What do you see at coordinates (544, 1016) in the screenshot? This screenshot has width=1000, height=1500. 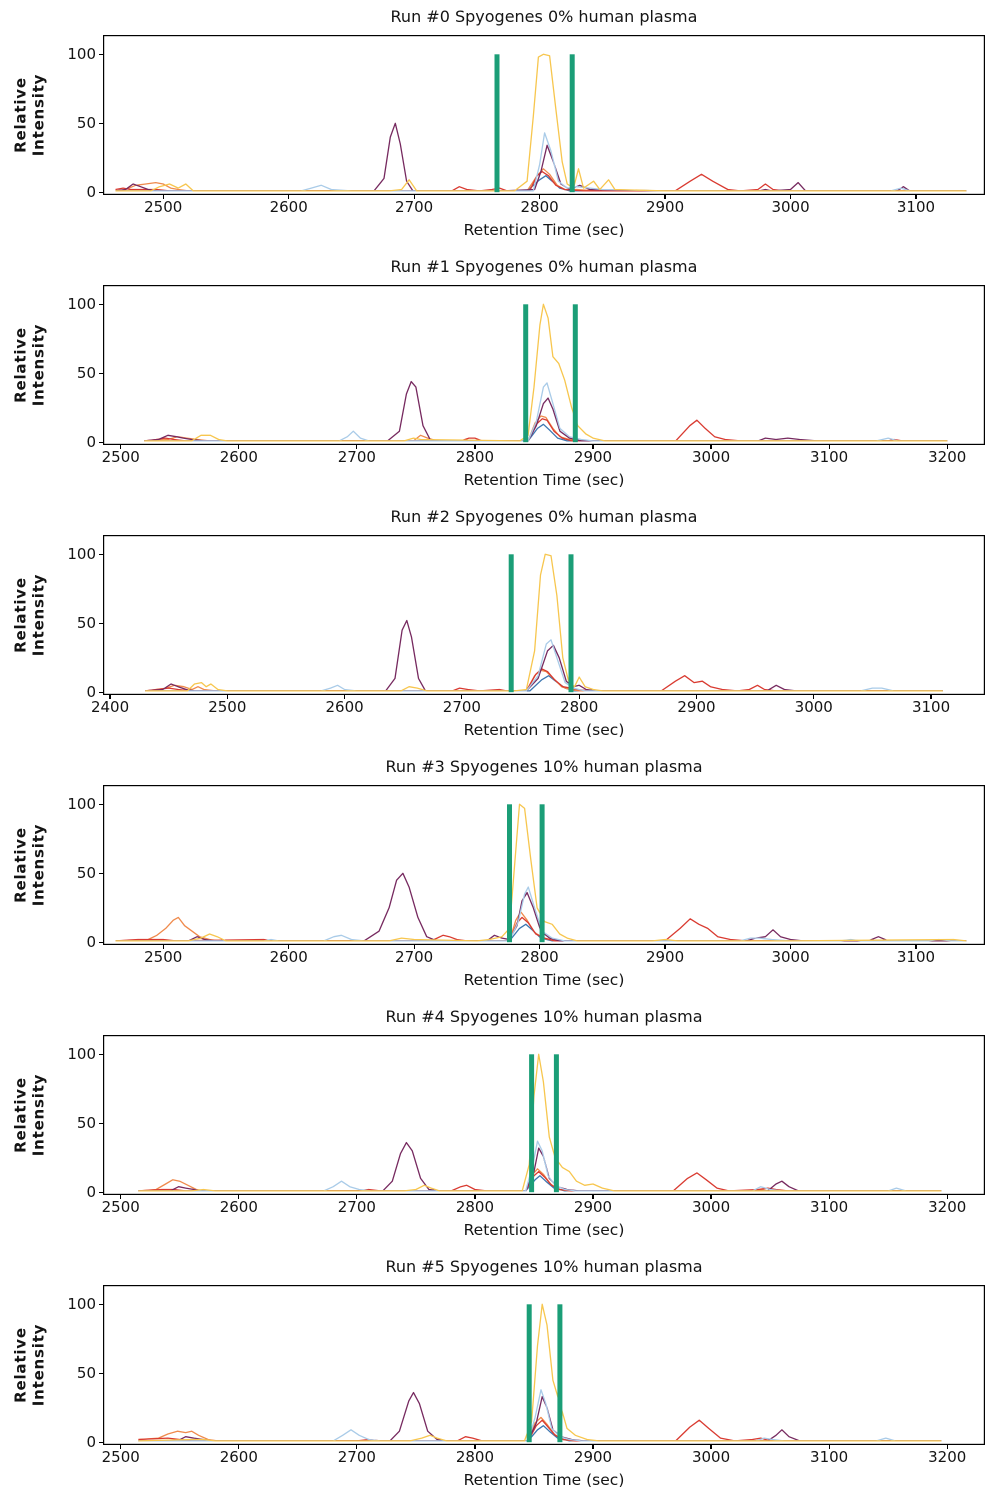 I see `plot-title: Run #4 Spyogenes 10% human plasma` at bounding box center [544, 1016].